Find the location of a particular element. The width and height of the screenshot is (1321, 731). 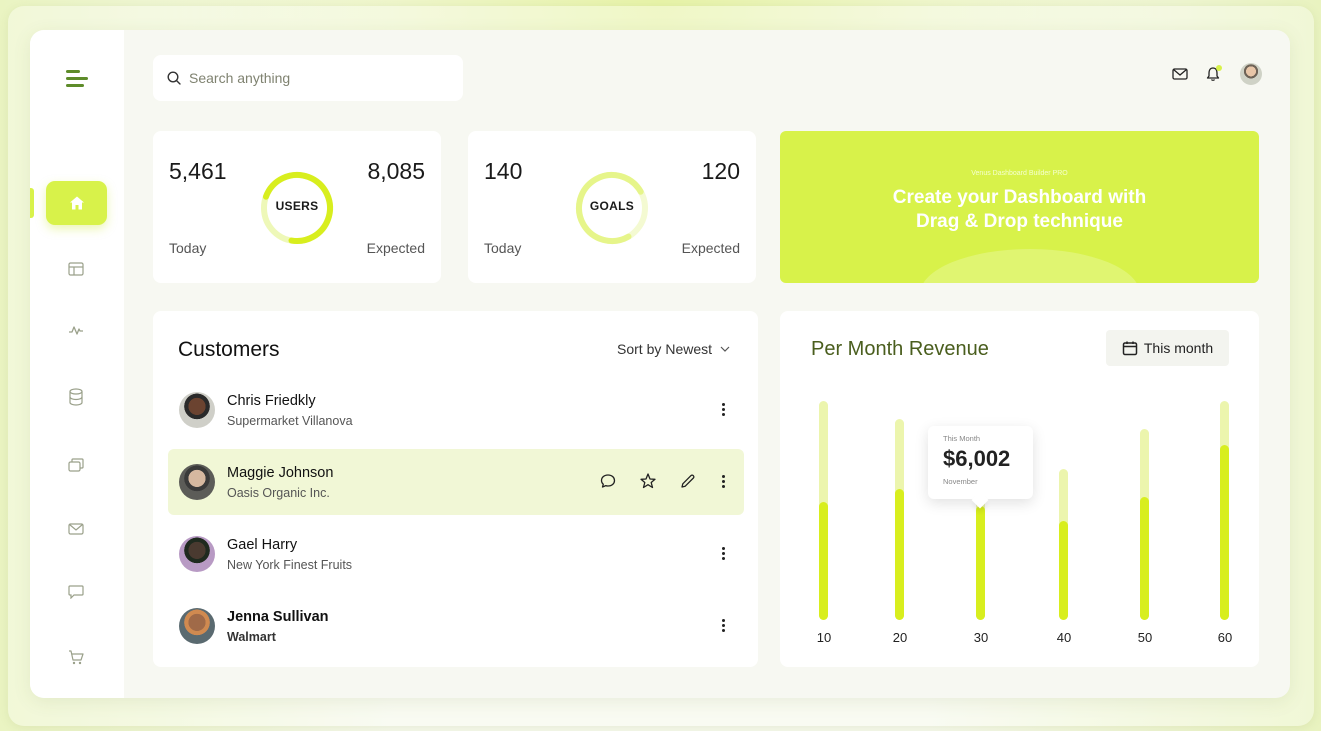

tooltip-month: November is located at coordinates (960, 481).